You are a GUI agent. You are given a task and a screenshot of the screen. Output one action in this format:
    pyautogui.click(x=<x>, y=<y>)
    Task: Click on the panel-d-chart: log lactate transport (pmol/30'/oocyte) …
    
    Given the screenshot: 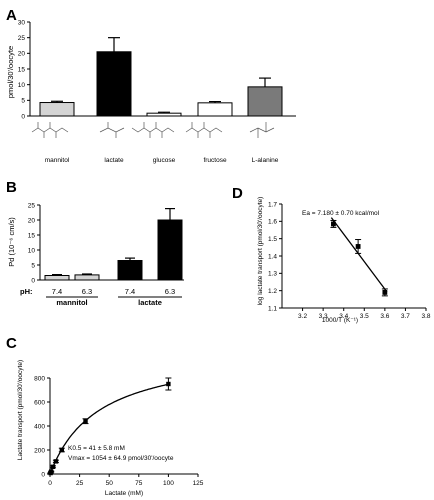 What is the action you would take?
    pyautogui.click(x=344, y=260)
    